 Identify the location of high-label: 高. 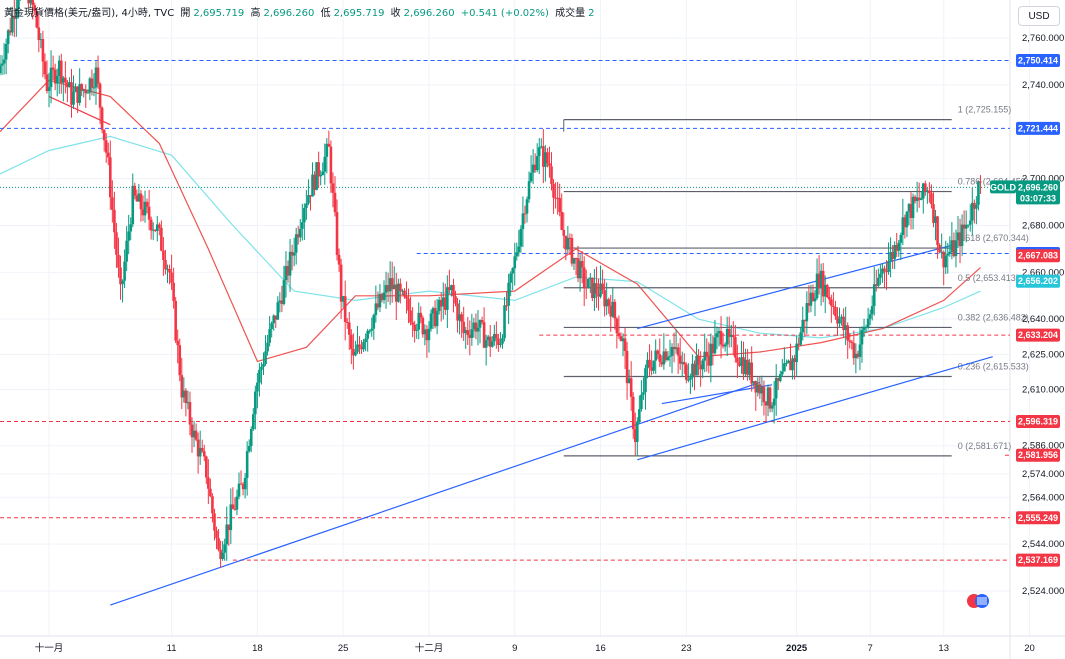
(255, 13).